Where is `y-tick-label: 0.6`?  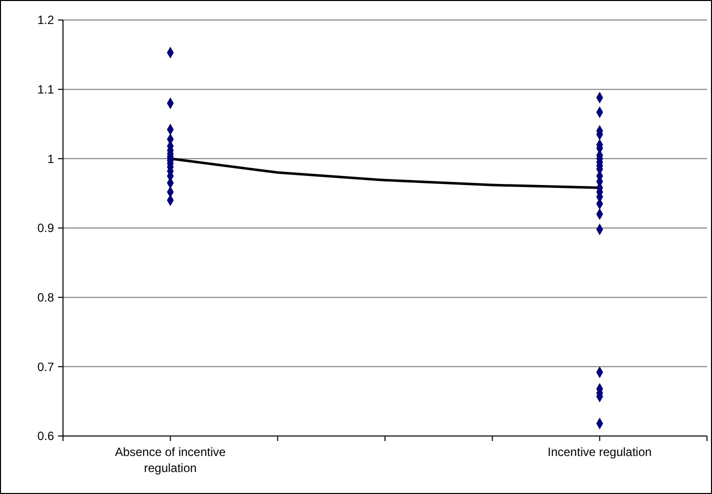
y-tick-label: 0.6 is located at coordinates (45, 436).